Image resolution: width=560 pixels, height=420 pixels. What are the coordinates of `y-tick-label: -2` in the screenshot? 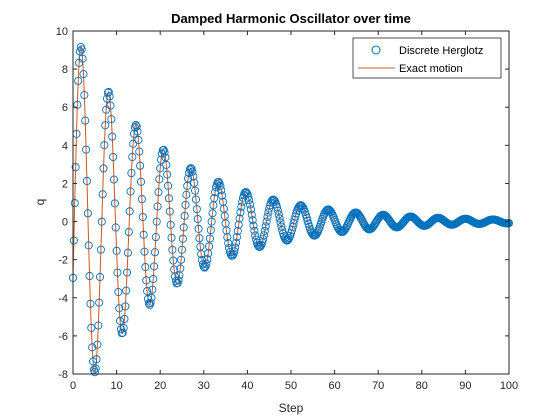 It's located at (63, 261).